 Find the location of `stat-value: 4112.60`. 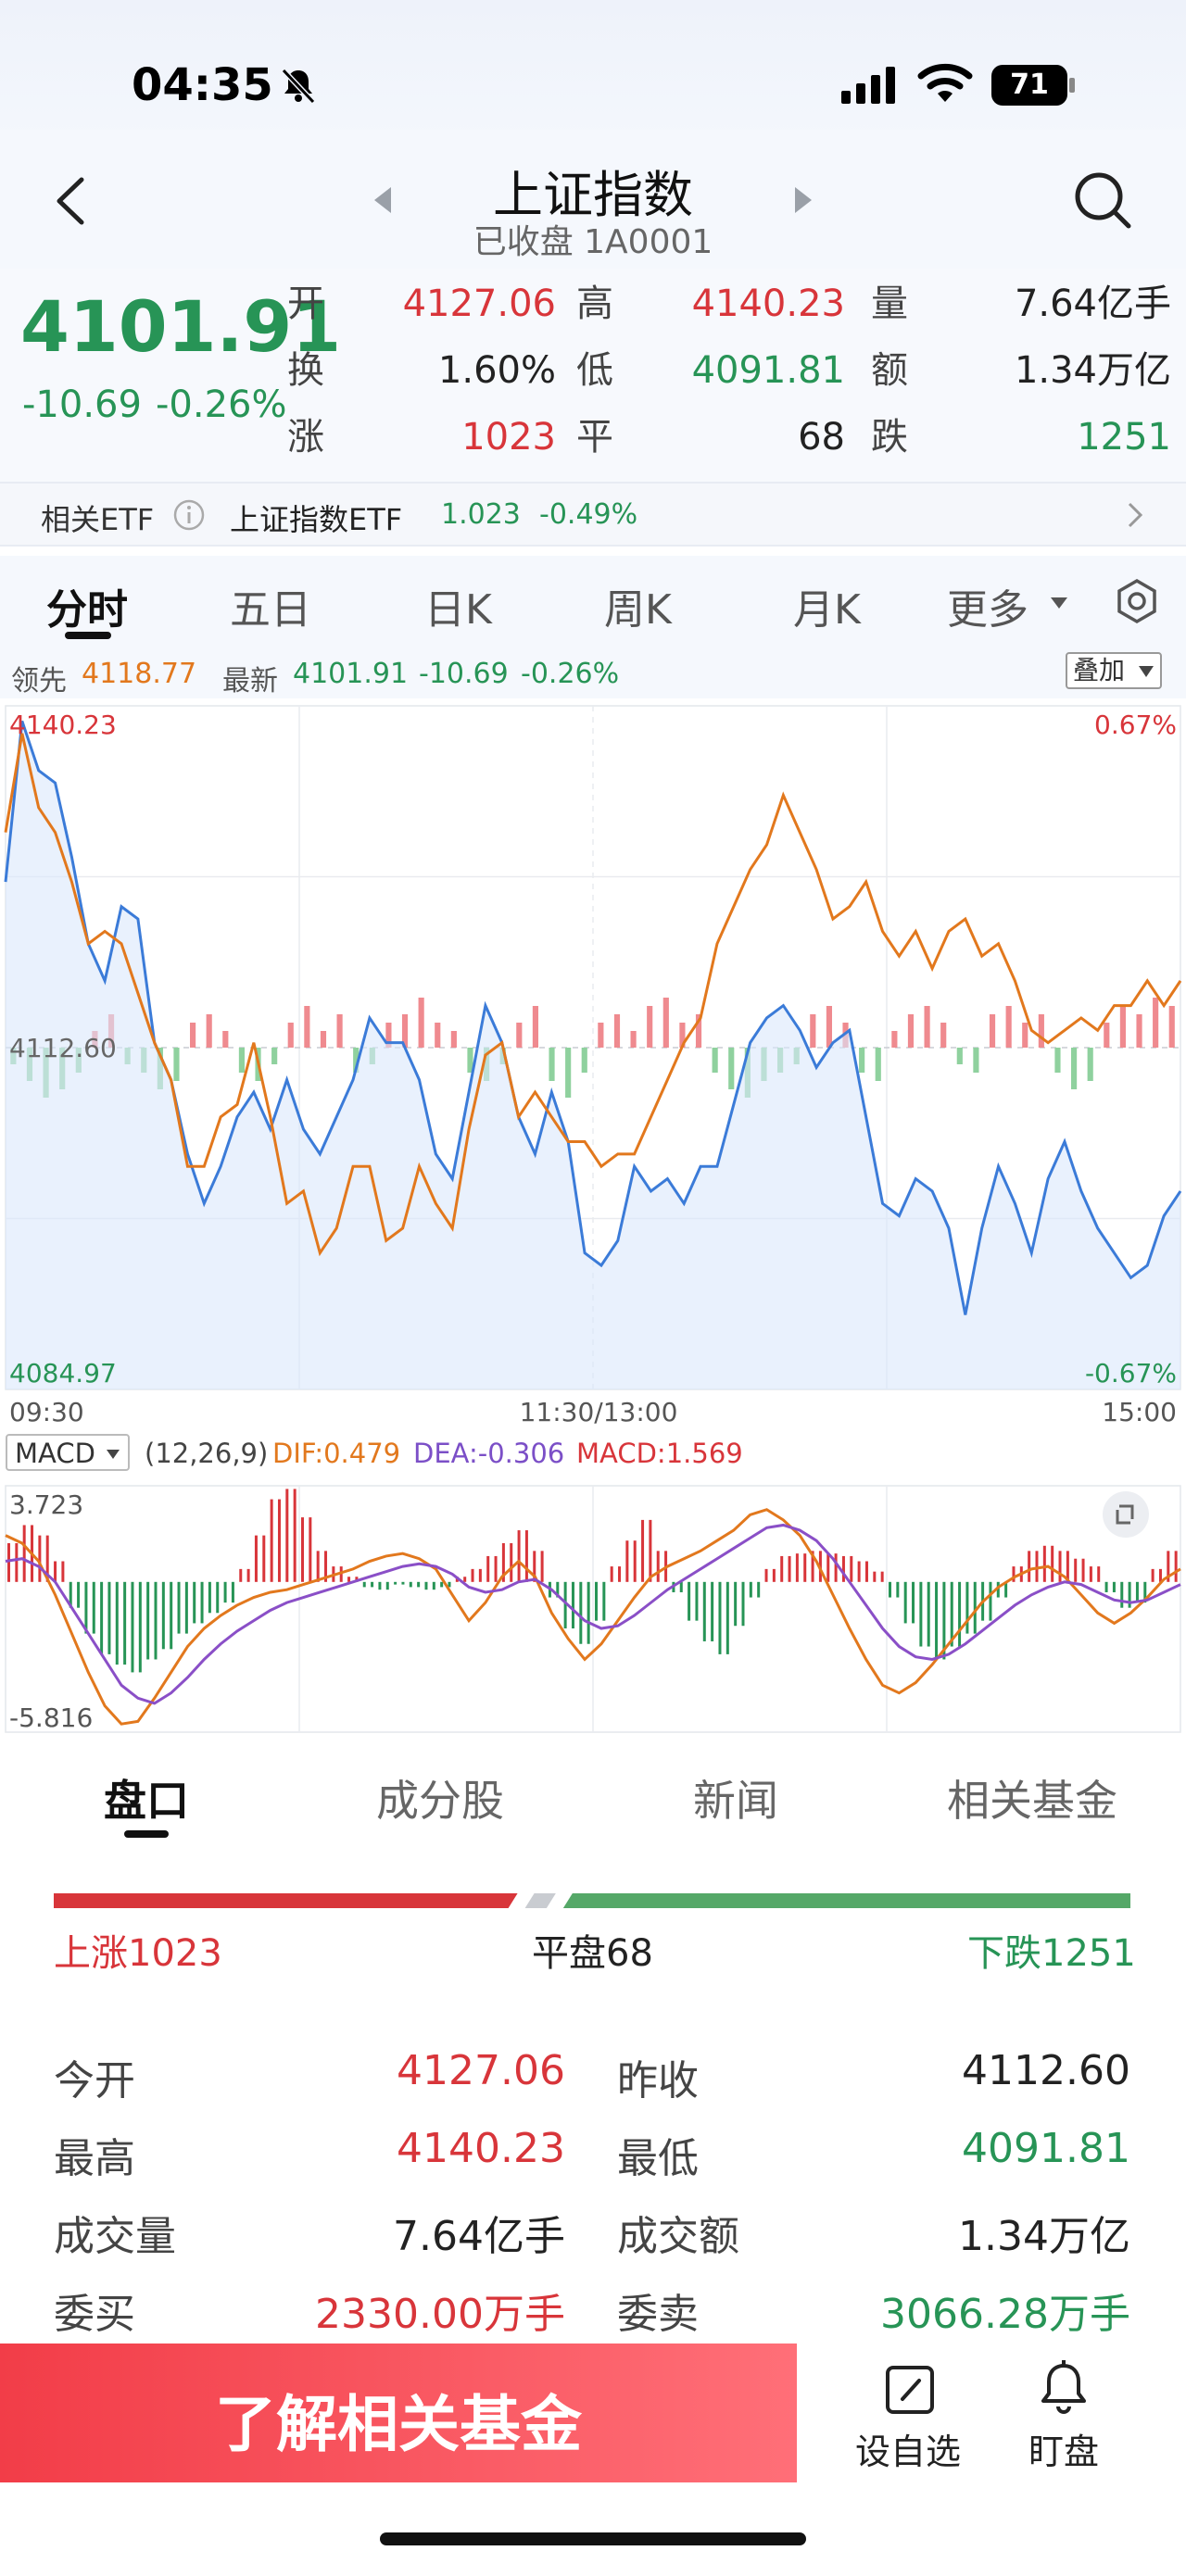

stat-value: 4112.60 is located at coordinates (1046, 2070).